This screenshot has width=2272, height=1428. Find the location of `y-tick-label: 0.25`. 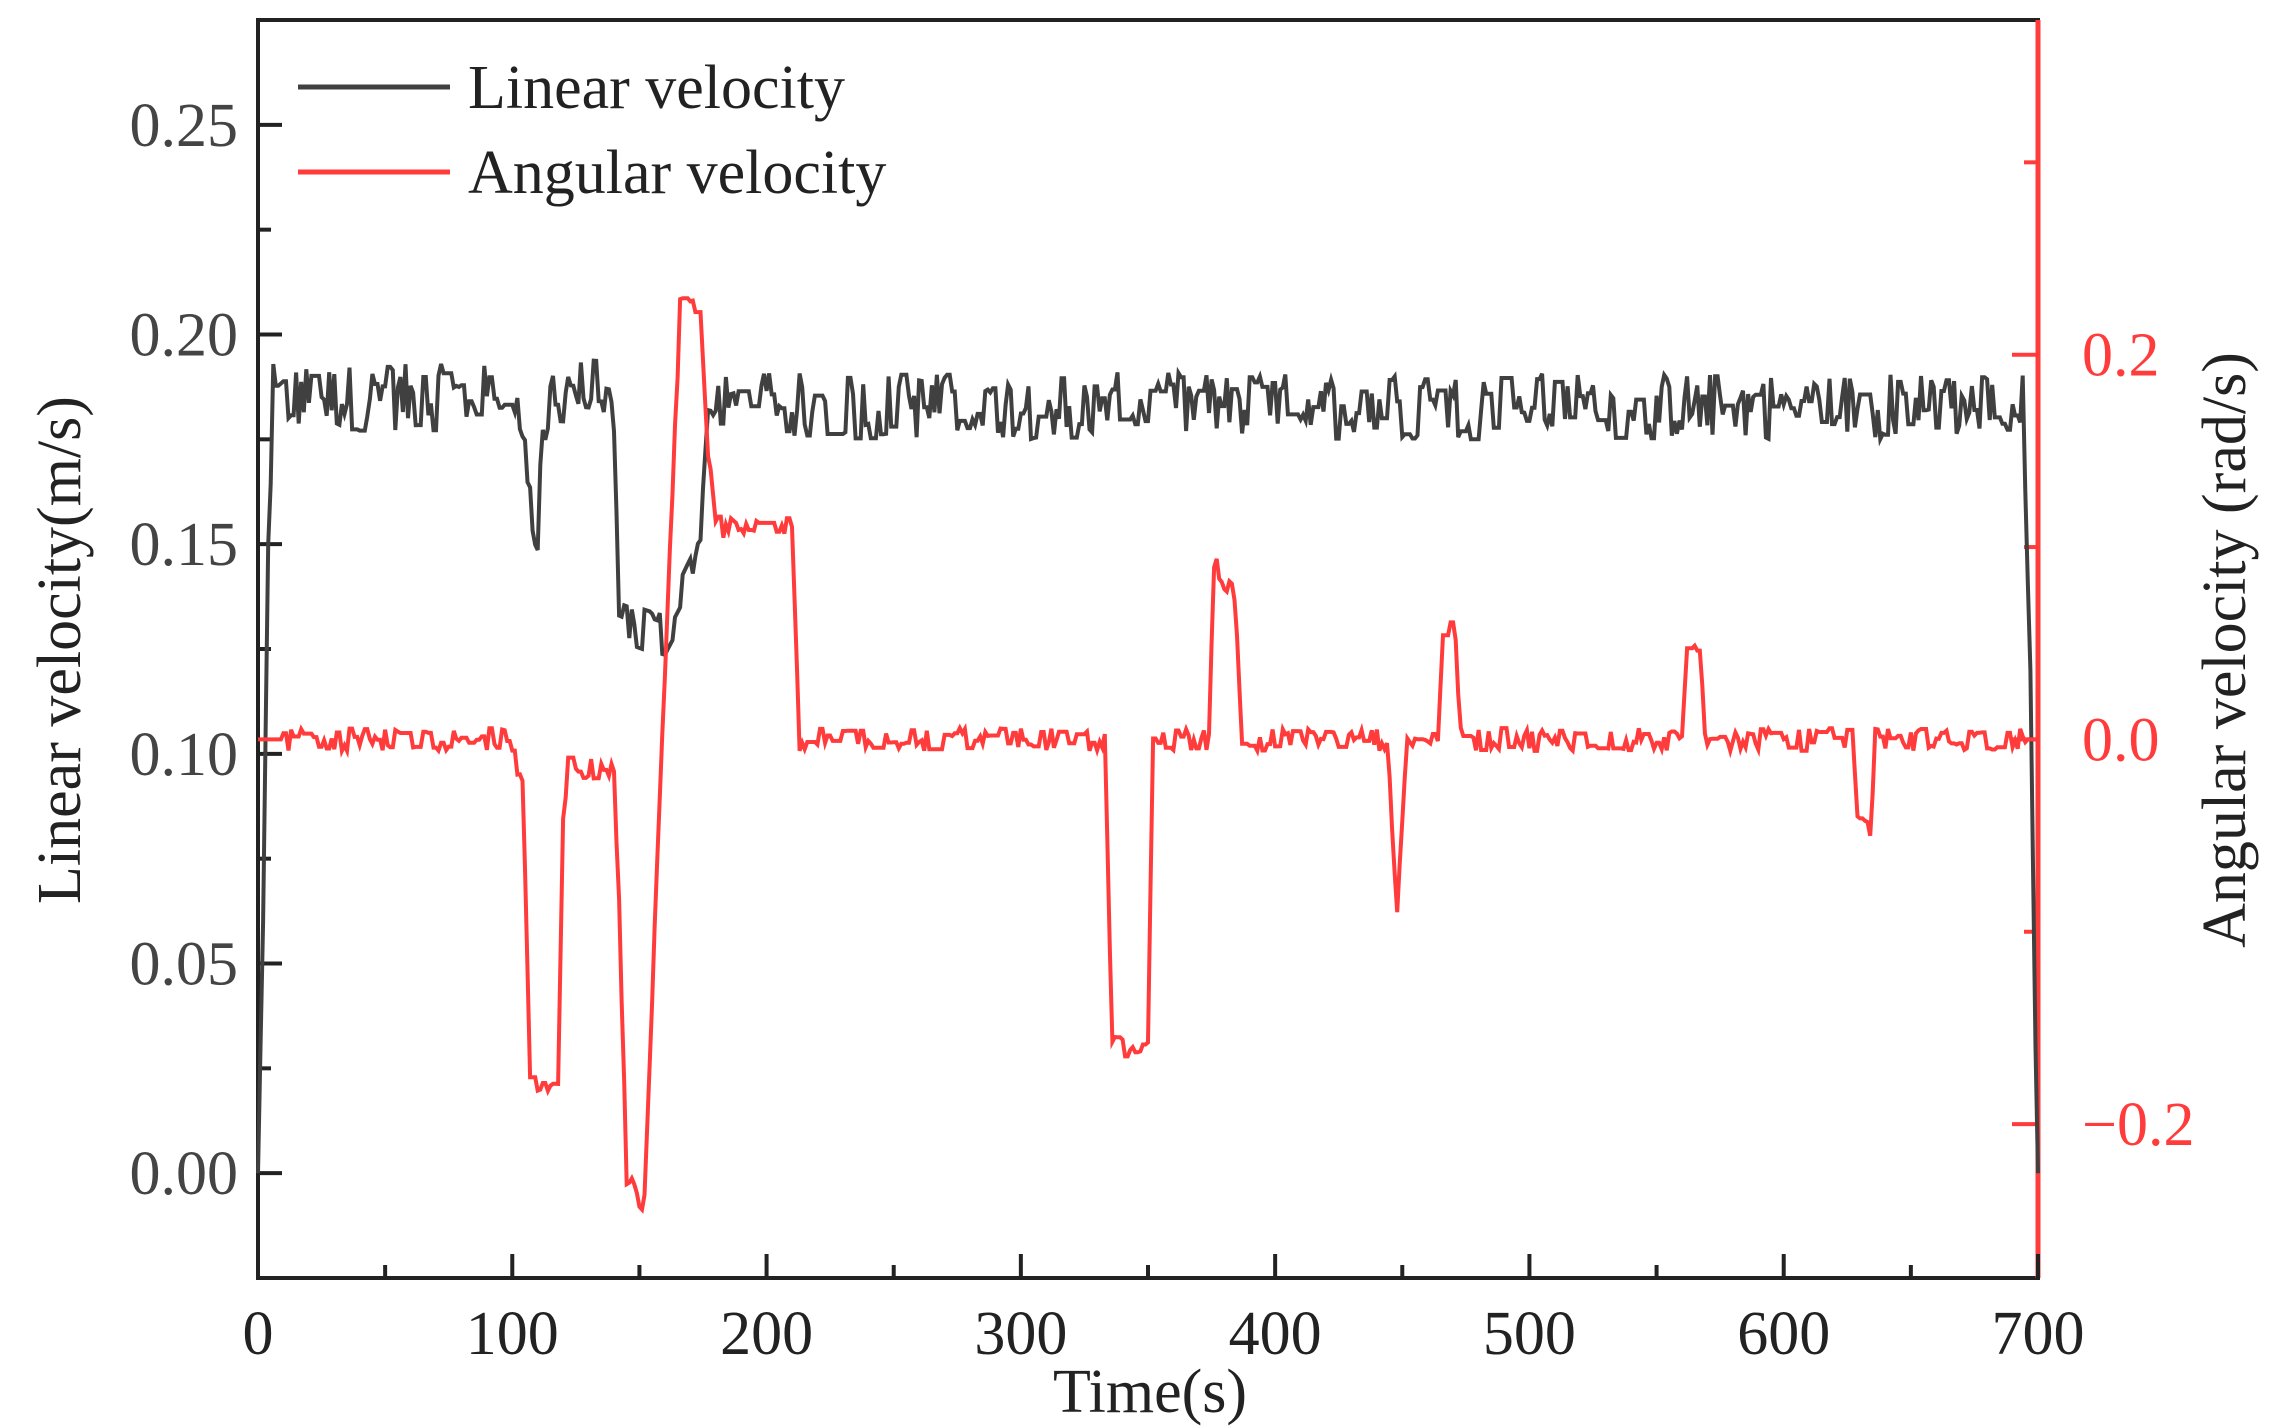

y-tick-label: 0.25 is located at coordinates (184, 126).